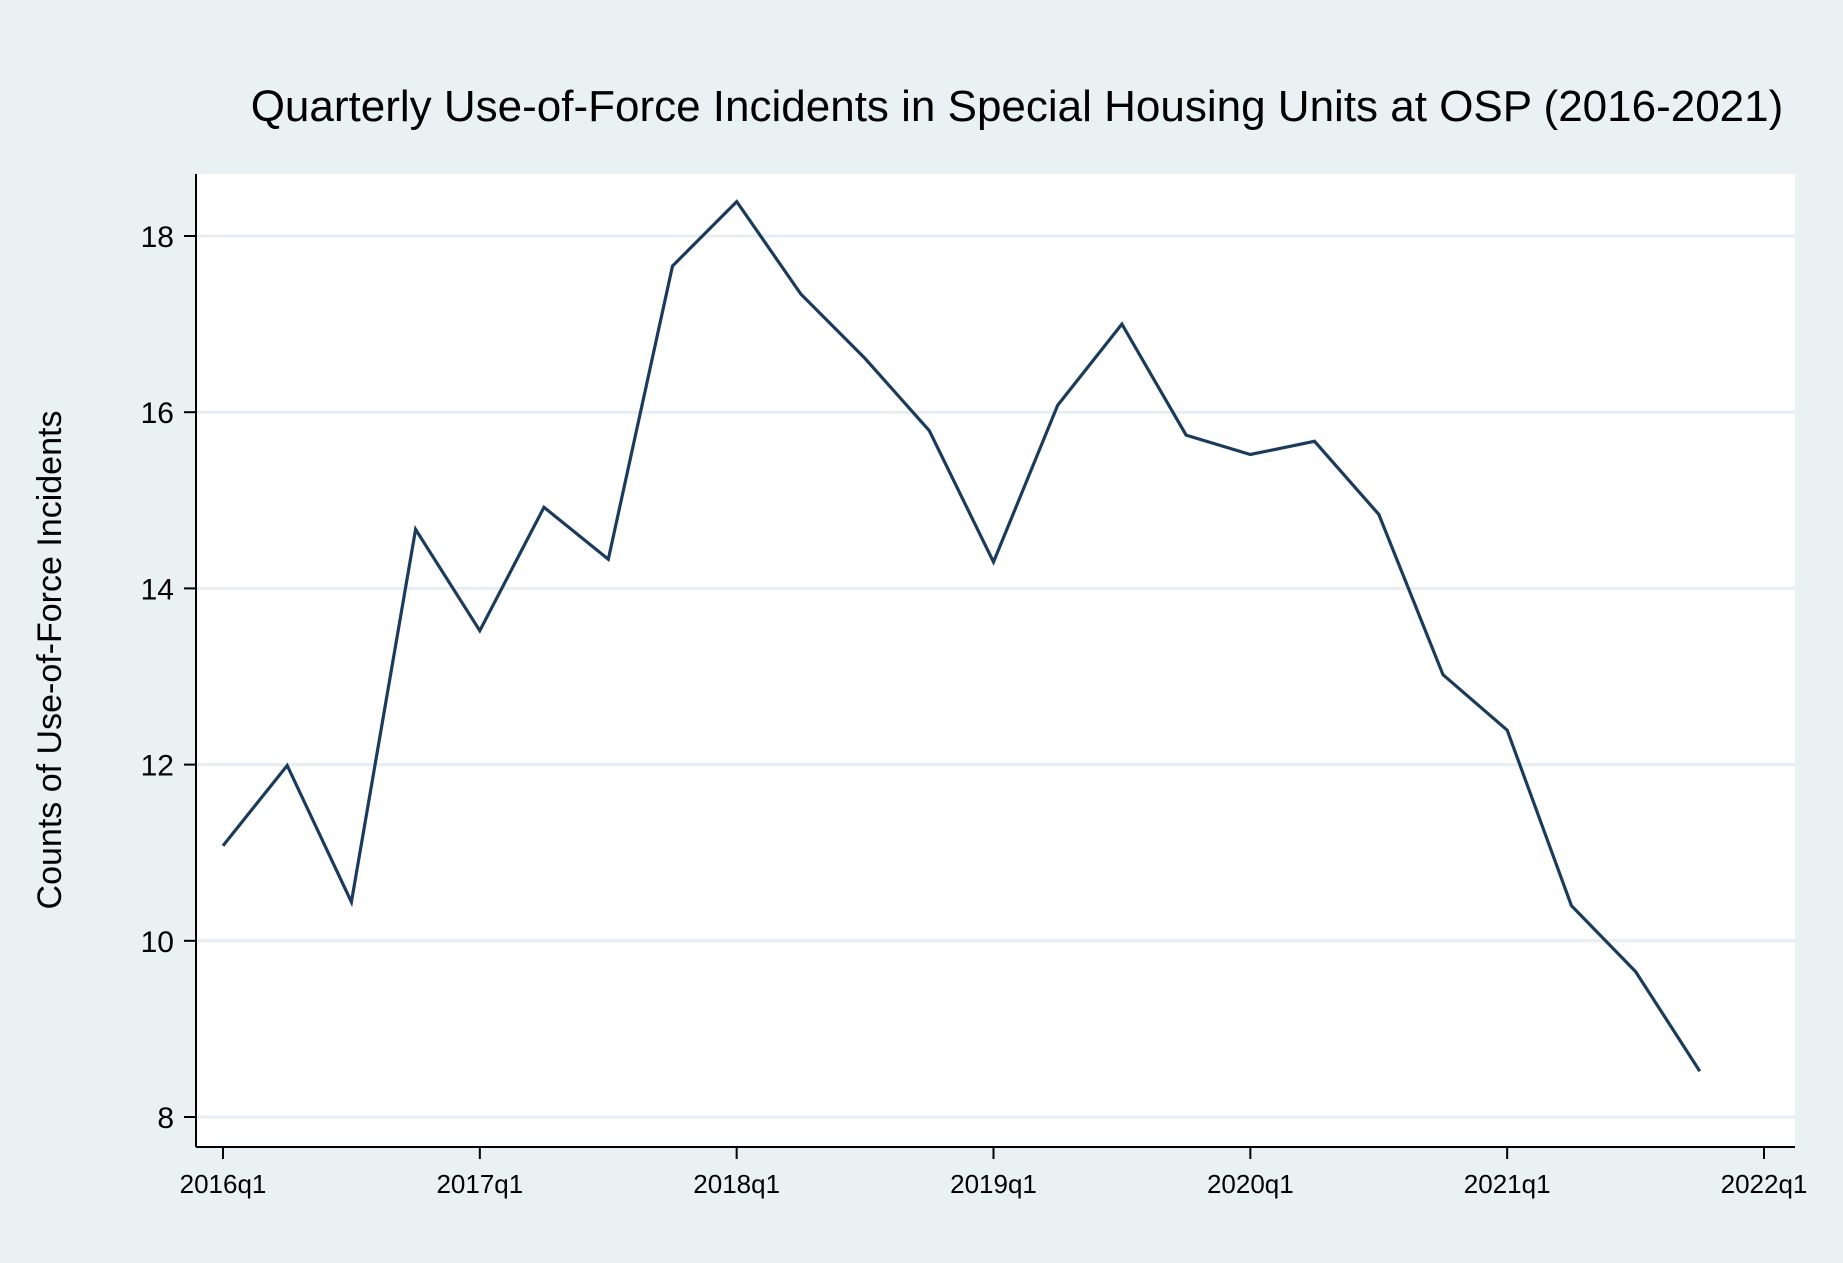 The width and height of the screenshot is (1843, 1263). What do you see at coordinates (157, 942) in the screenshot?
I see `y-tick-label: 10` at bounding box center [157, 942].